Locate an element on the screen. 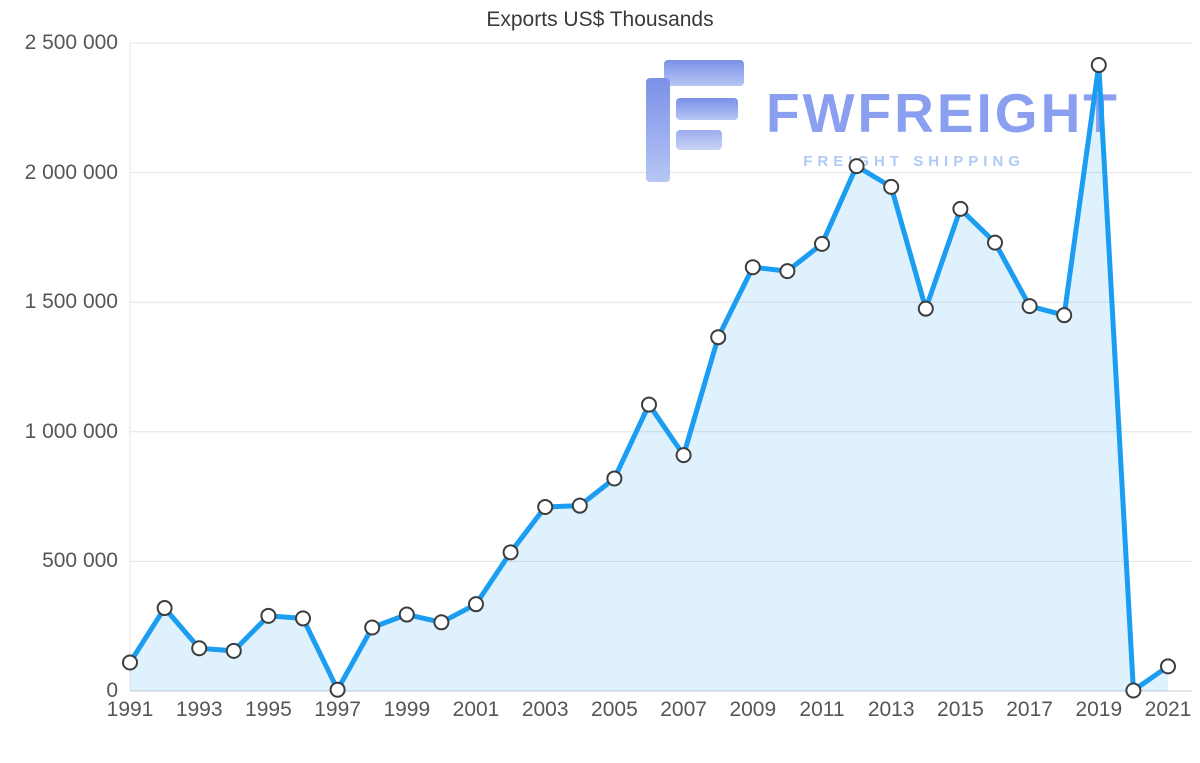 Image resolution: width=1200 pixels, height=763 pixels. x-axis-tick-label: 1991 is located at coordinates (130, 709).